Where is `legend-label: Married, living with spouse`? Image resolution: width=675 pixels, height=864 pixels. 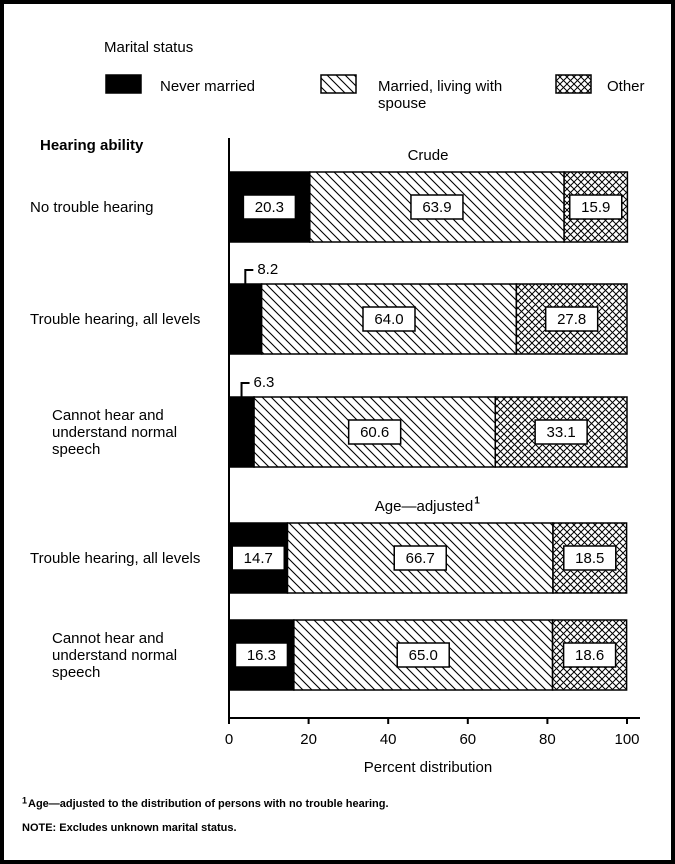 legend-label: Married, living with spouse is located at coordinates (440, 95).